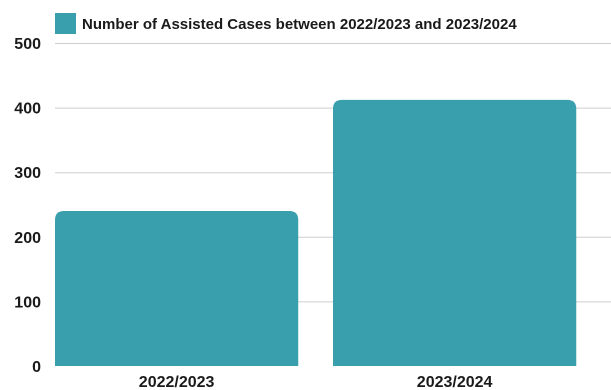  I want to click on y-tick-label: 300, so click(27, 173).